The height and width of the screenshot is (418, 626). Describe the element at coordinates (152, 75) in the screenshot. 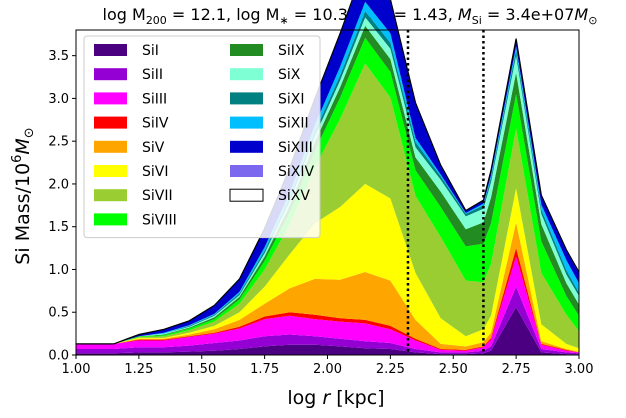

I see `legend-label-siii: SiII` at that location.